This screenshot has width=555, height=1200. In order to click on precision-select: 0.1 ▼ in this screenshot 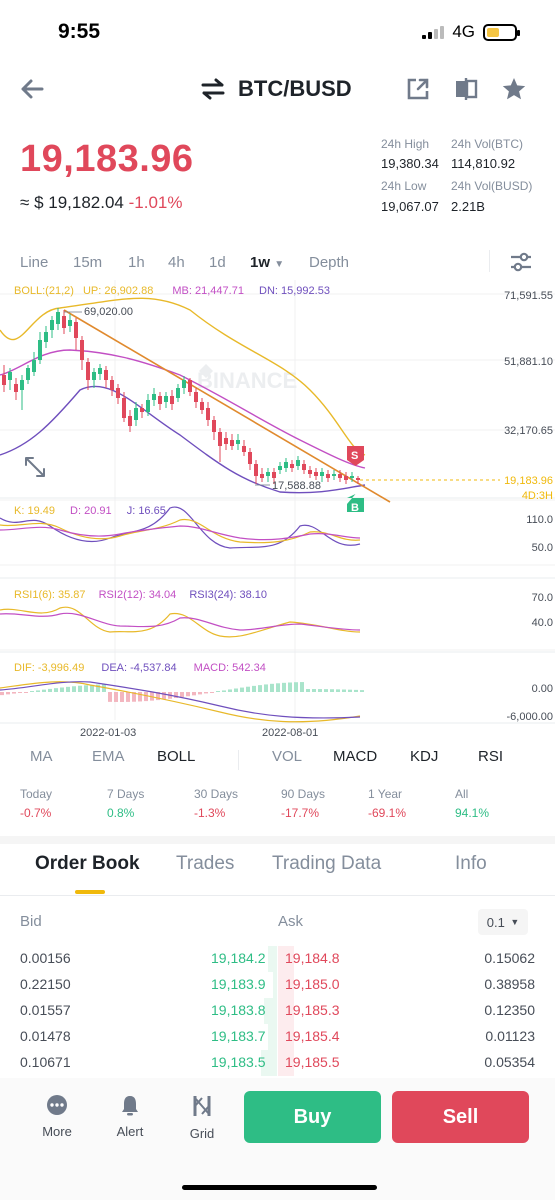, I will do `click(503, 922)`.